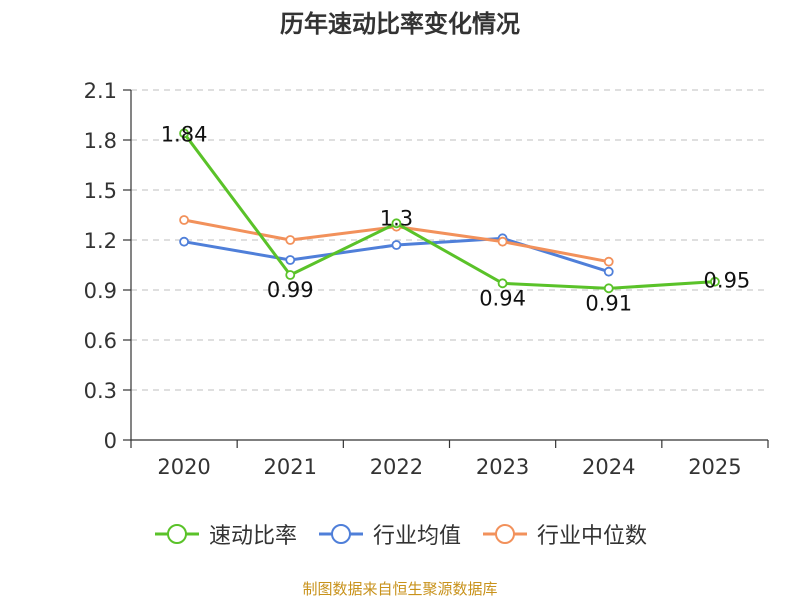 Image resolution: width=800 pixels, height=600 pixels. I want to click on legend: 速动比率 行业均值 行业中位数, so click(400, 534).